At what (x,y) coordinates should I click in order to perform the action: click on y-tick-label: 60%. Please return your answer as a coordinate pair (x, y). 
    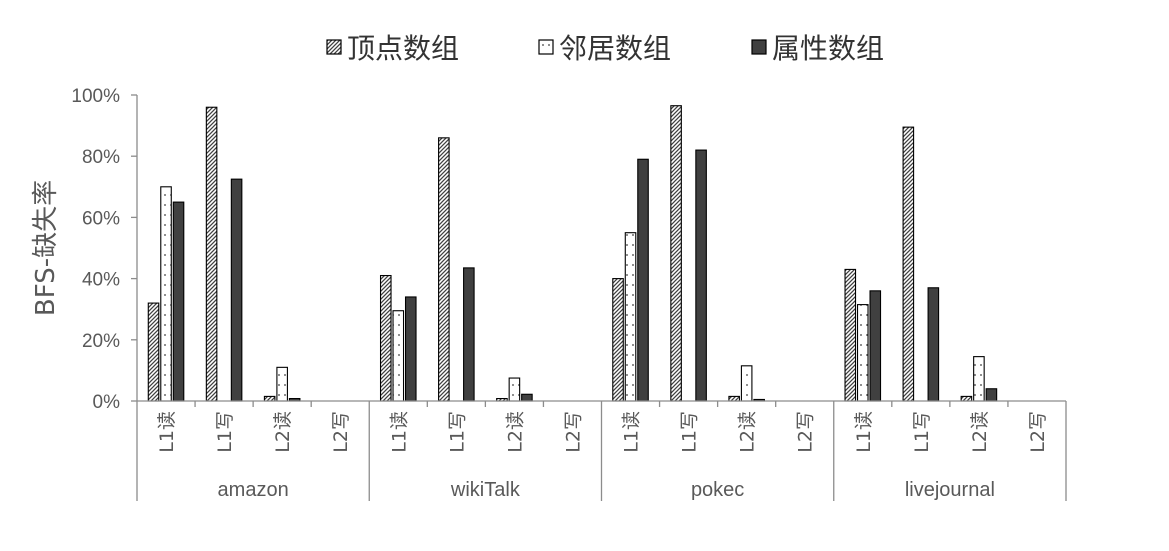
    Looking at the image, I should click on (101, 218).